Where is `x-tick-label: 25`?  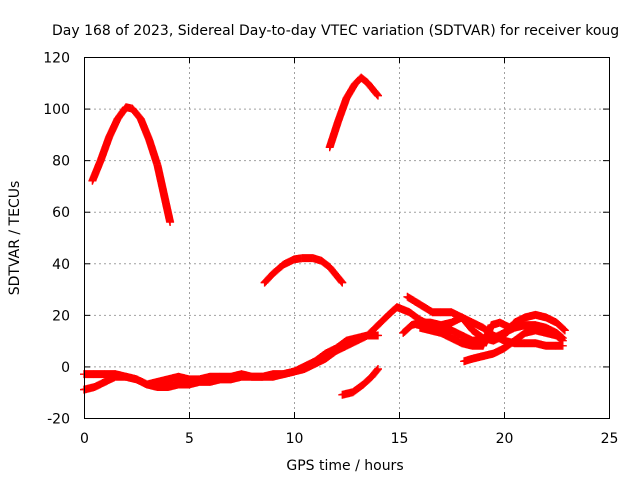 x-tick-label: 25 is located at coordinates (610, 439).